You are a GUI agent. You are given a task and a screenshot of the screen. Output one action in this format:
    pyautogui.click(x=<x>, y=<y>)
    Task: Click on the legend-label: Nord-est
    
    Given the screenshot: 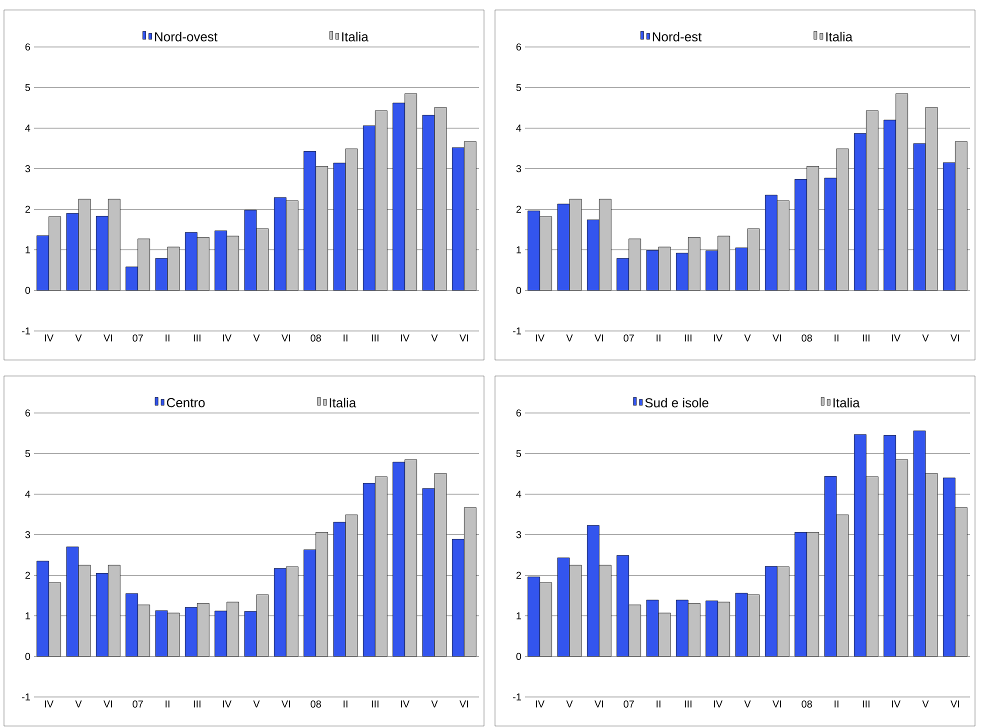 What is the action you would take?
    pyautogui.click(x=677, y=37)
    